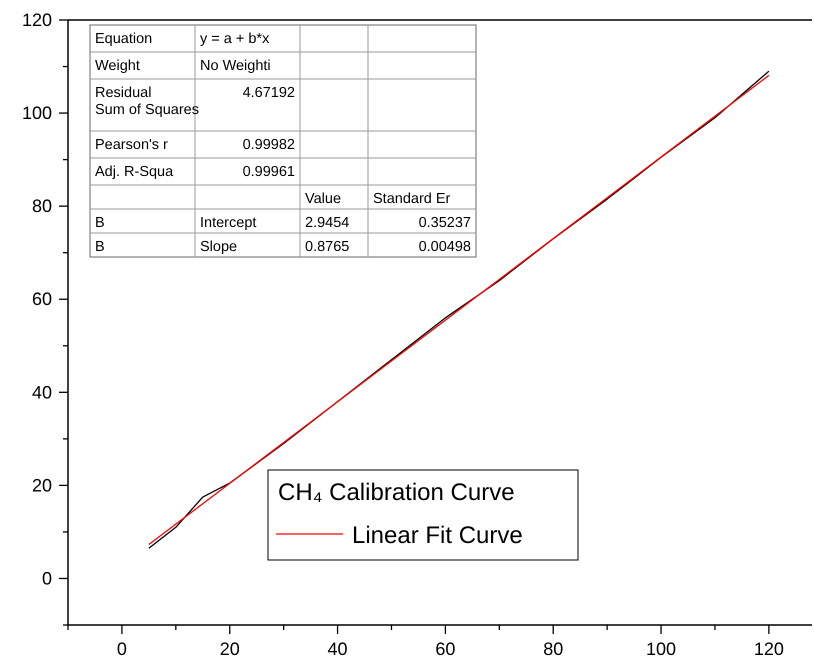  What do you see at coordinates (268, 172) in the screenshot?
I see `annotation: 0.99961` at bounding box center [268, 172].